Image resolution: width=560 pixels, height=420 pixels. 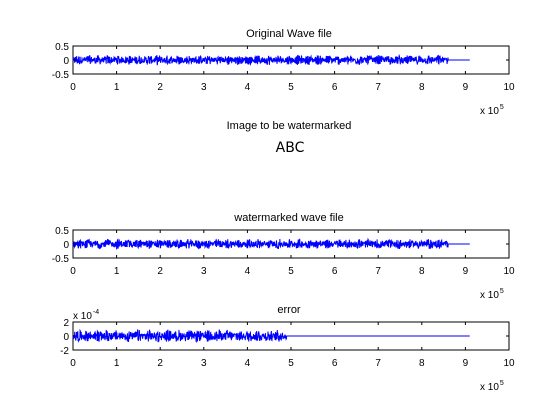 What do you see at coordinates (289, 138) in the screenshot?
I see `panel-image: Image to be watermarked ABC` at bounding box center [289, 138].